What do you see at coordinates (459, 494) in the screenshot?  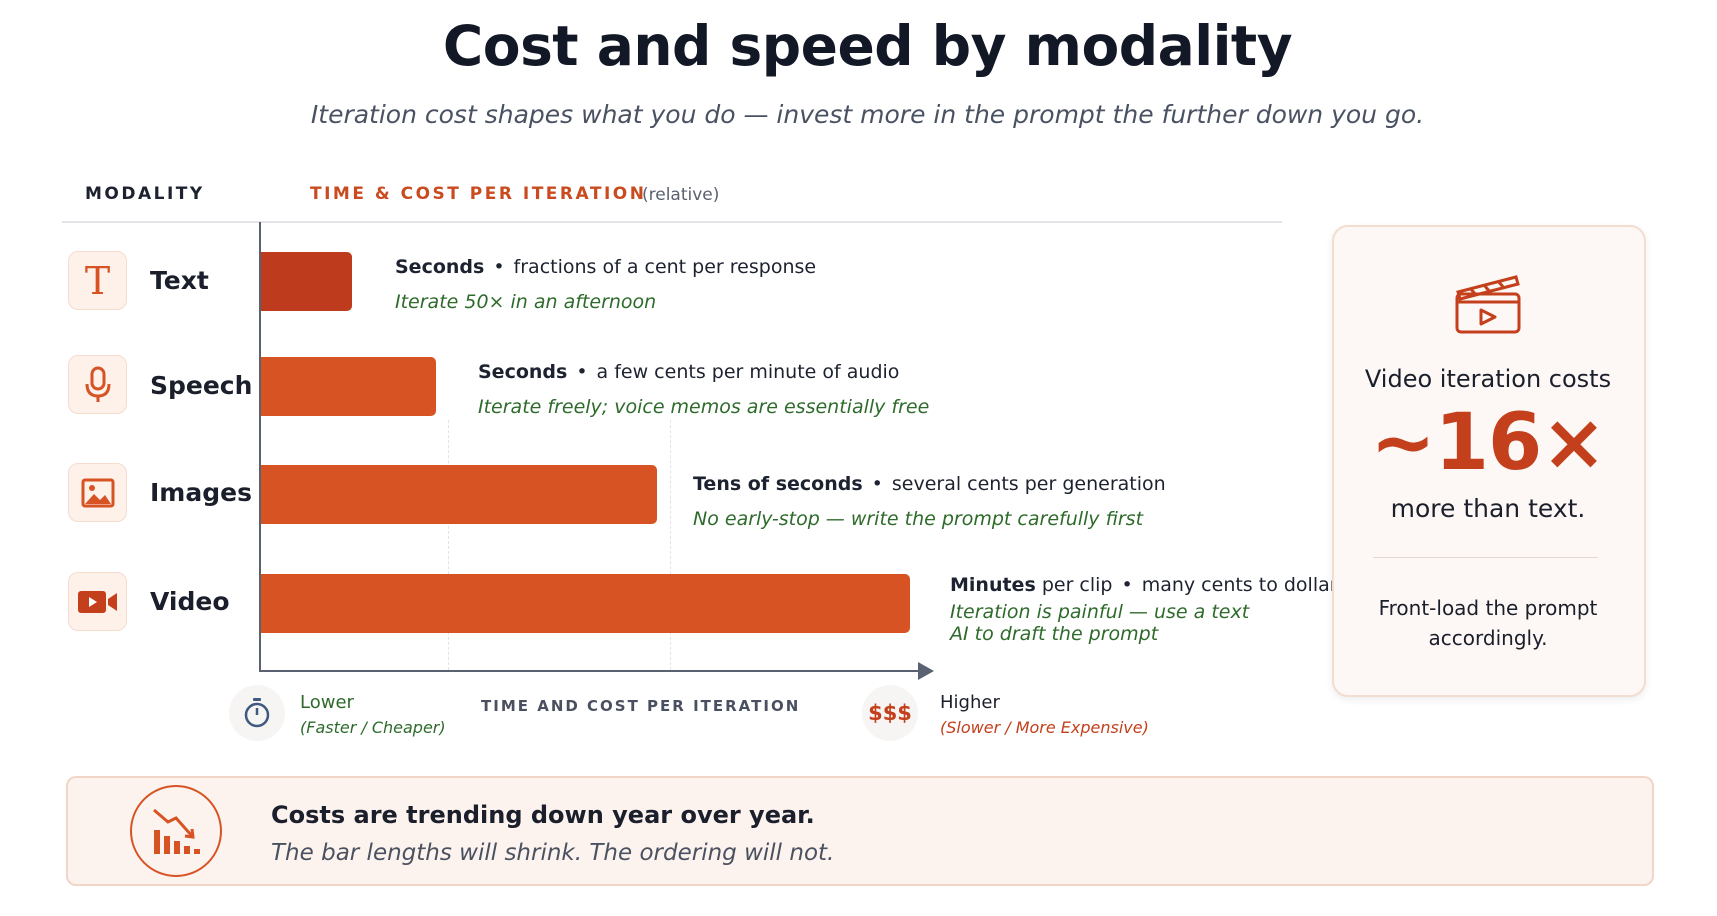 I see `bar-images` at bounding box center [459, 494].